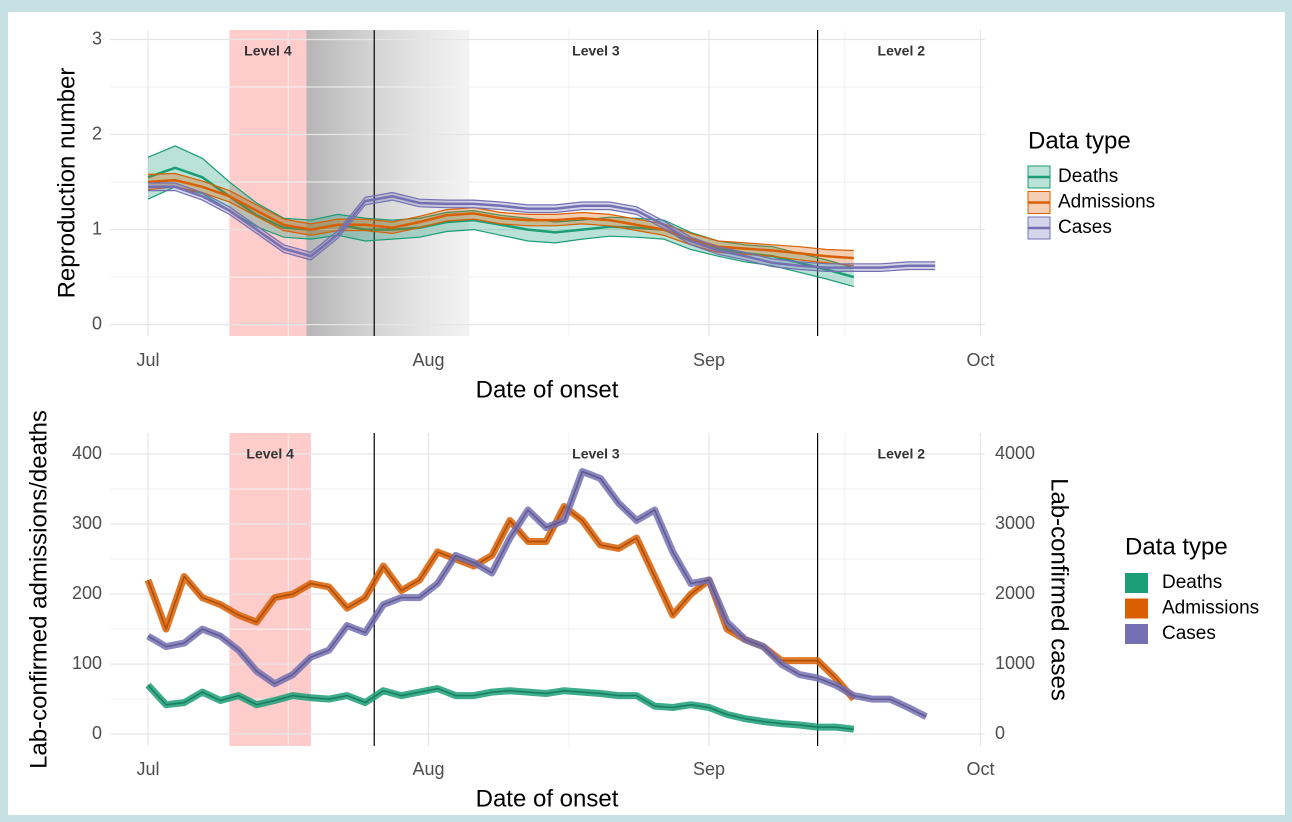 The height and width of the screenshot is (822, 1292). Describe the element at coordinates (38, 589) in the screenshot. I see `y-axis-title: Lab-confirmed admissions/deaths` at that location.